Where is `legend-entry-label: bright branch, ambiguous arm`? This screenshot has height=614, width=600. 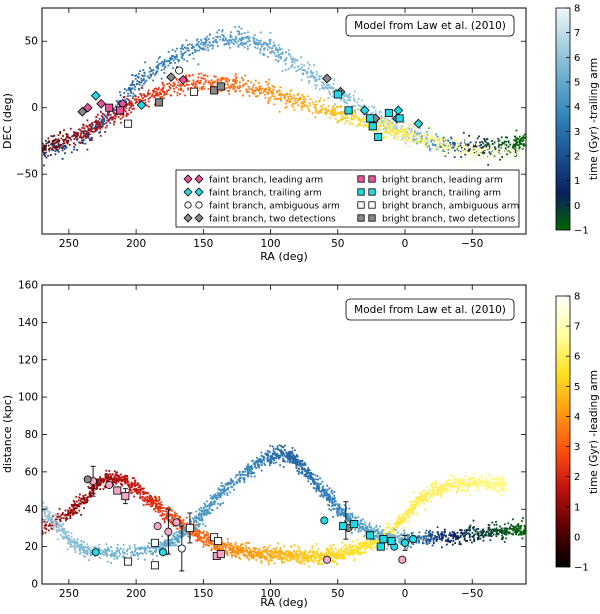 legend-entry-label: bright branch, ambiguous arm is located at coordinates (450, 206).